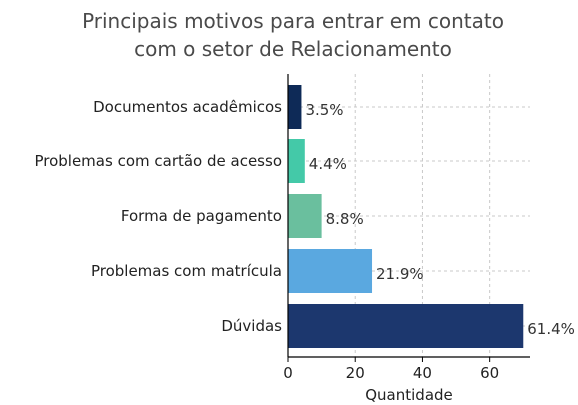  What do you see at coordinates (355, 373) in the screenshot?
I see `tick-label: 20` at bounding box center [355, 373].